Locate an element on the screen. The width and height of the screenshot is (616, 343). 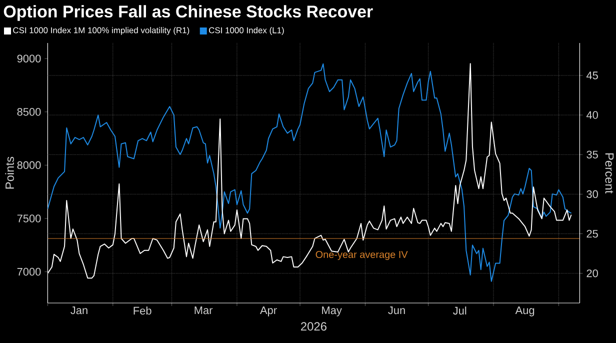
y-tick-label: 7000 is located at coordinates (29, 272).